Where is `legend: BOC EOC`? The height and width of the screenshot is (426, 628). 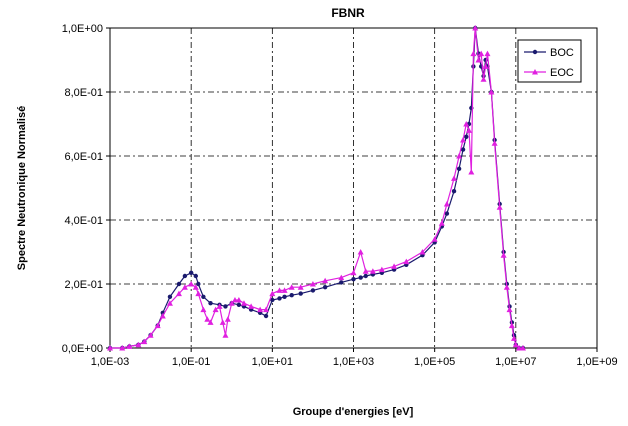 legend: BOC EOC is located at coordinates (549, 61).